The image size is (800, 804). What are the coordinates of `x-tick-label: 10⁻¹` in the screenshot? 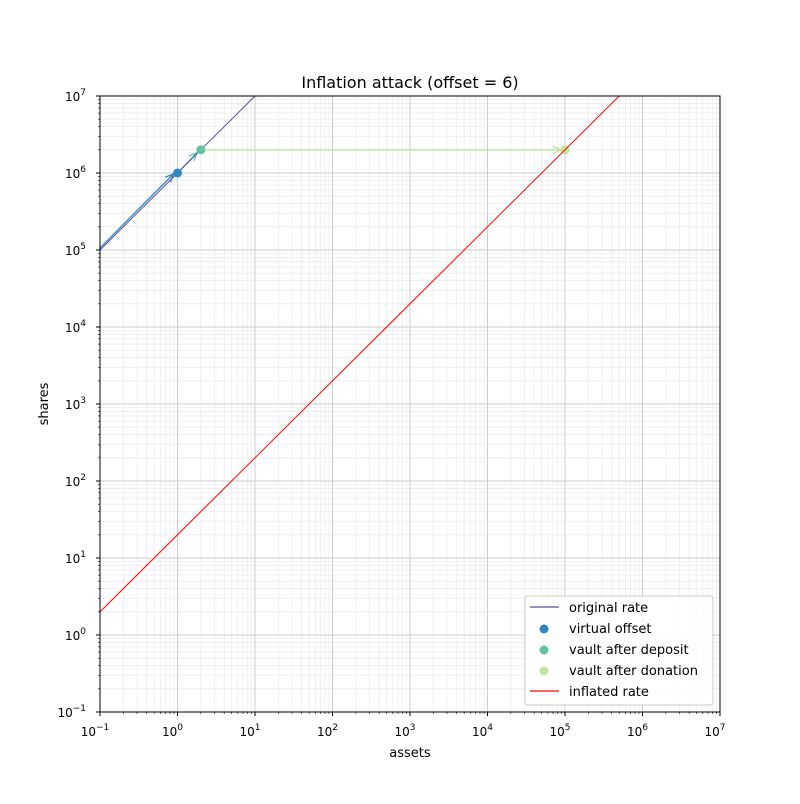 It's located at (95, 731).